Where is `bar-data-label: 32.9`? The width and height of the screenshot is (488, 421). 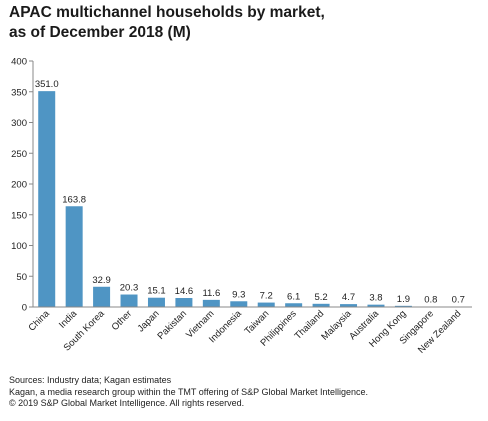
bar-data-label: 32.9 is located at coordinates (101, 280).